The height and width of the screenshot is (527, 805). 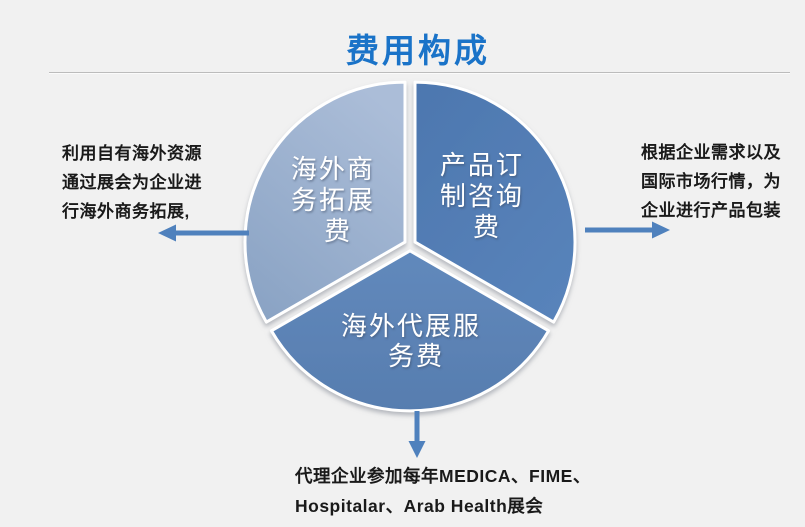 I want to click on pie-slice-overseas-business-dev, so click(x=325, y=202).